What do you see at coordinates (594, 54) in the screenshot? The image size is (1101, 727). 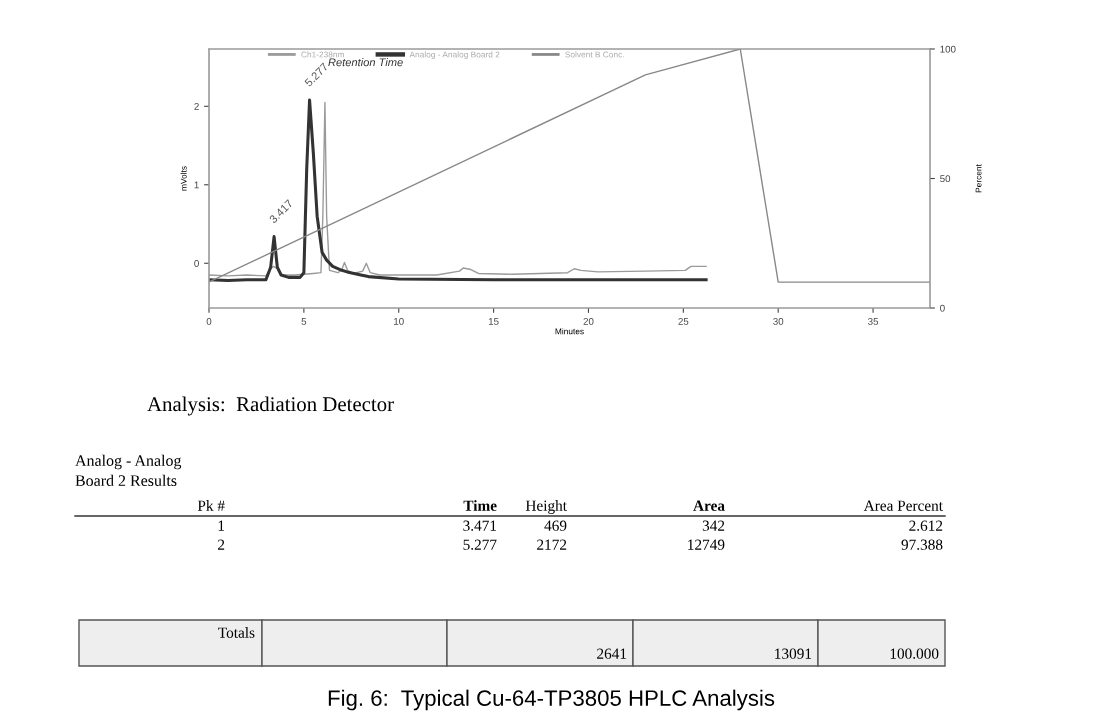 I see `legend-label: Solvent B Conc.` at bounding box center [594, 54].